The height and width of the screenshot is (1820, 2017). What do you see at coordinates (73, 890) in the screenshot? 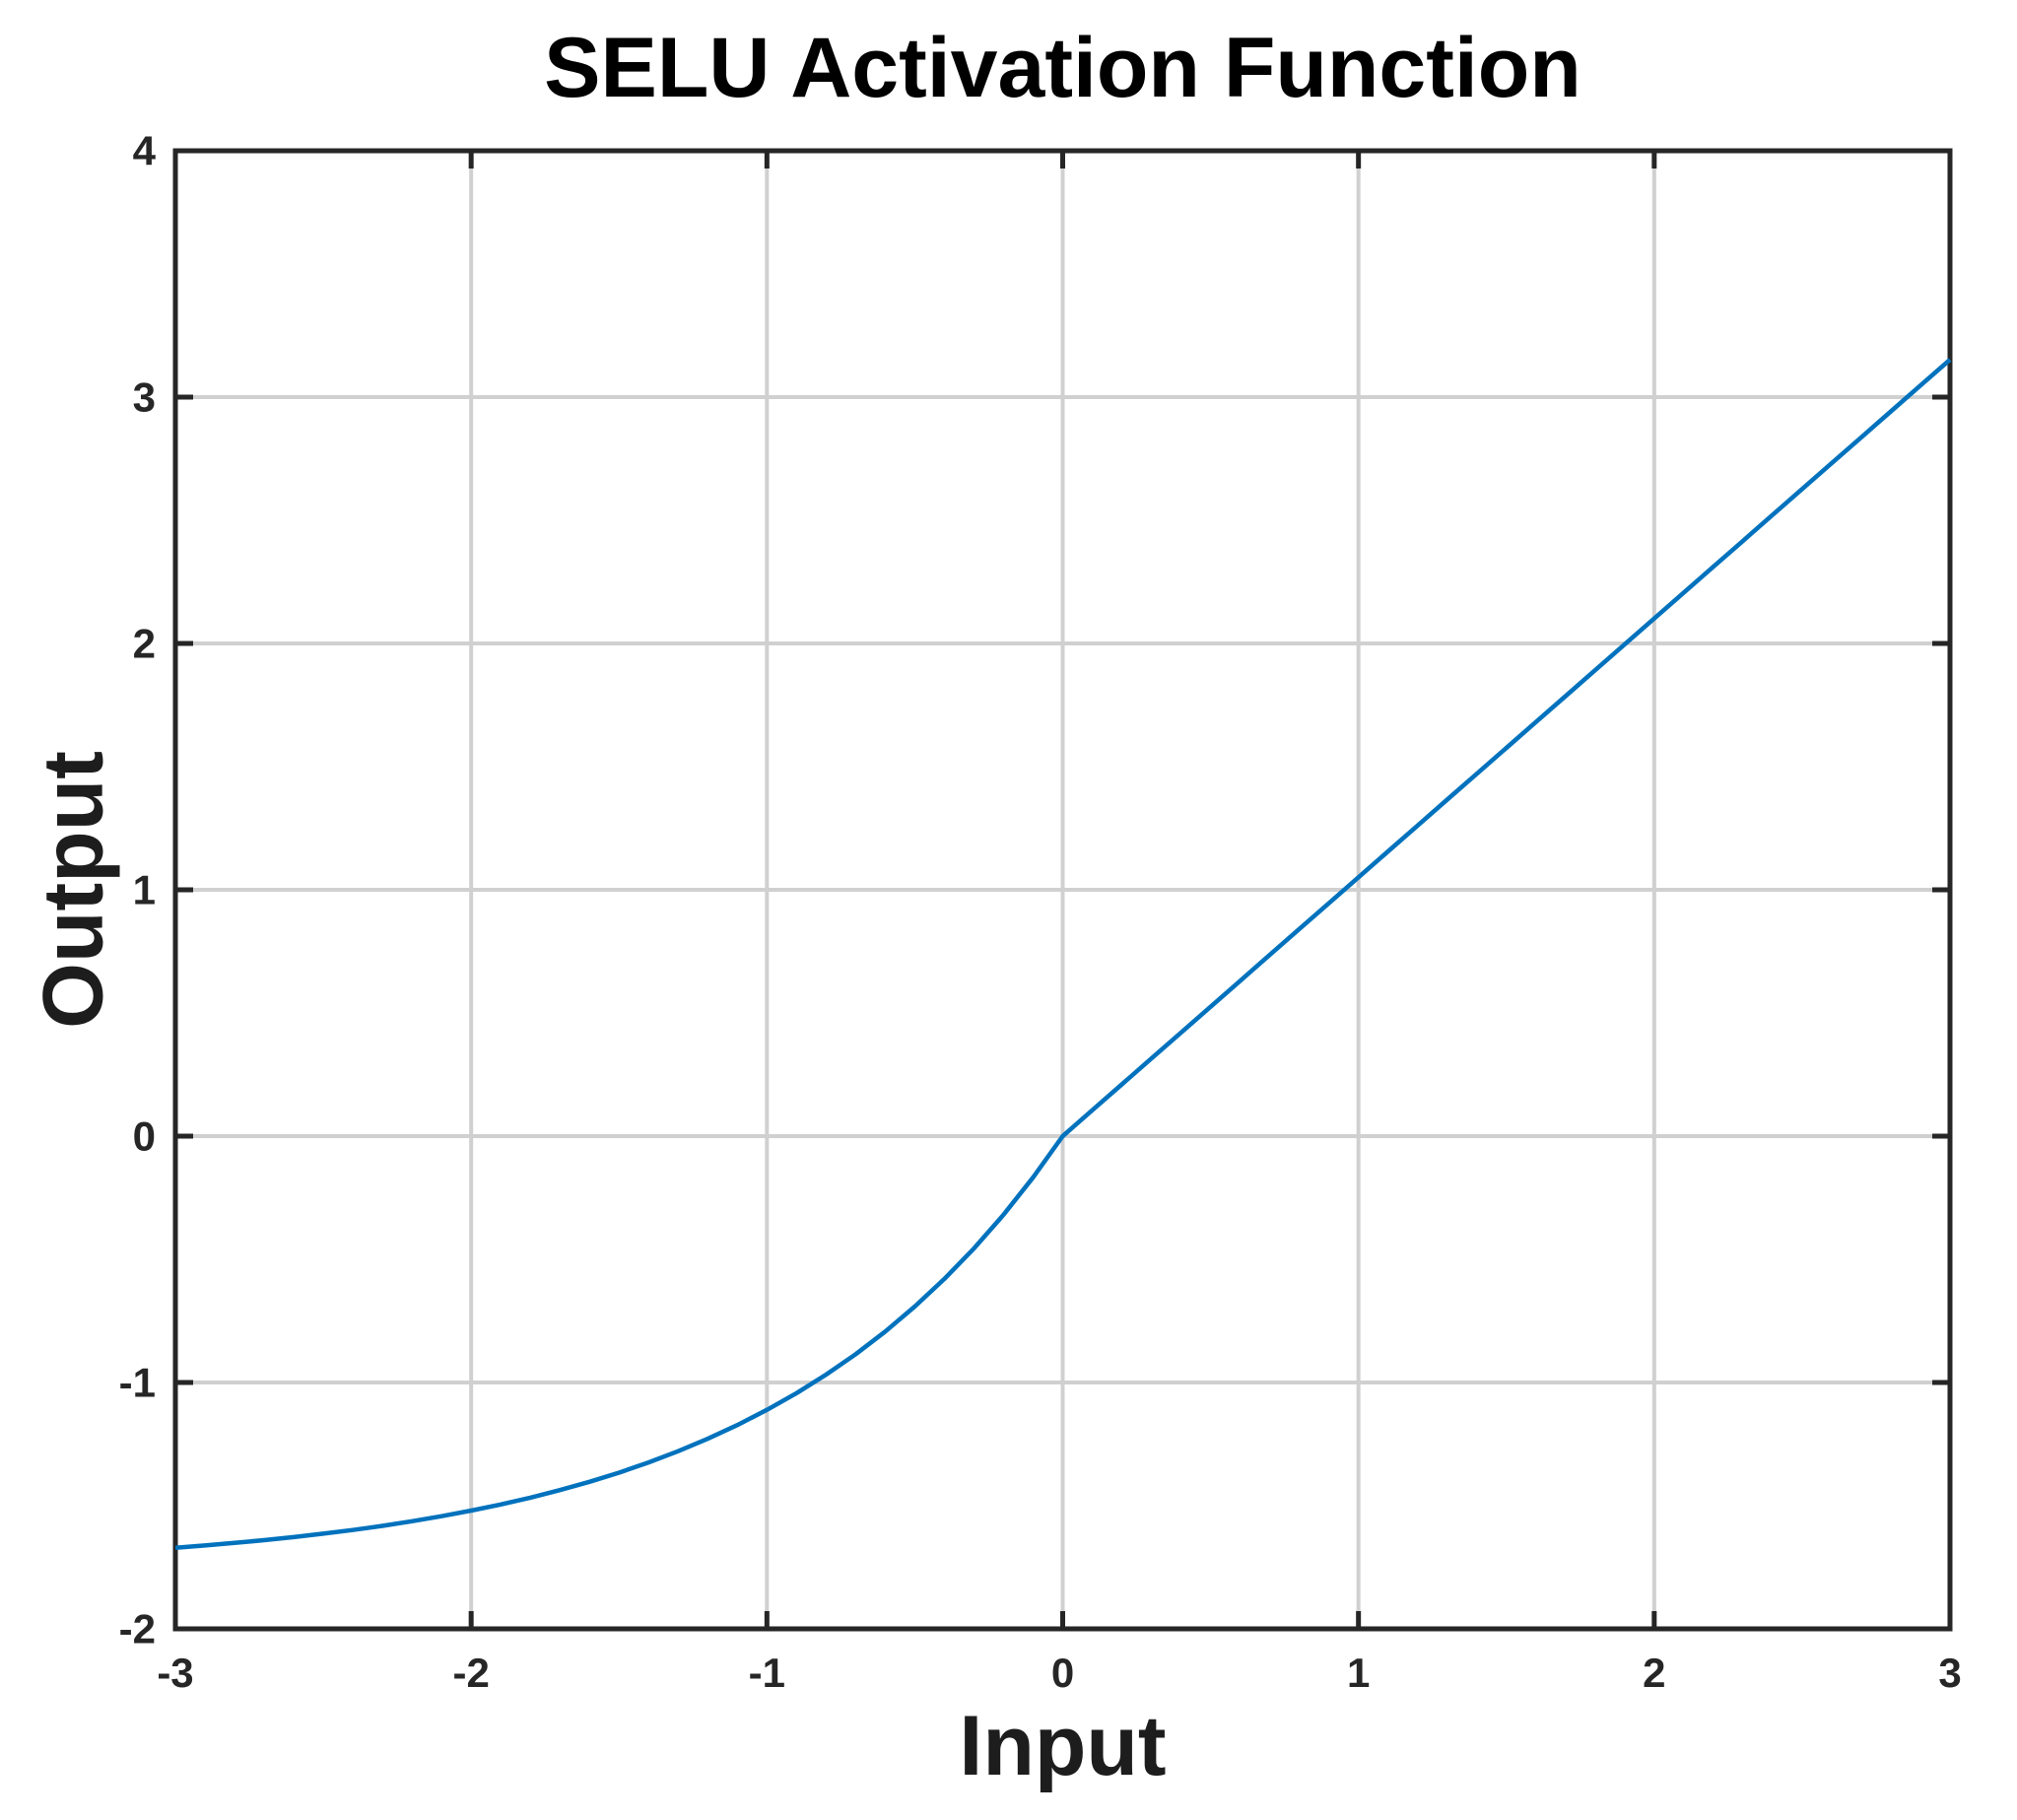
I see `y-axis-label: Output` at bounding box center [73, 890].